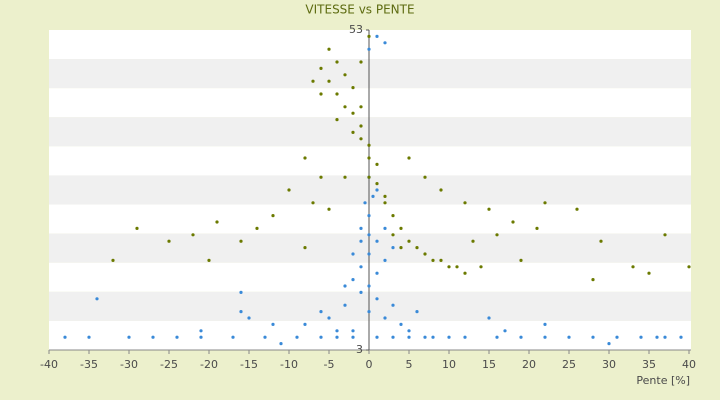 This screenshot has width=720, height=400. I want to click on x-tick-label: 5, so click(409, 364).